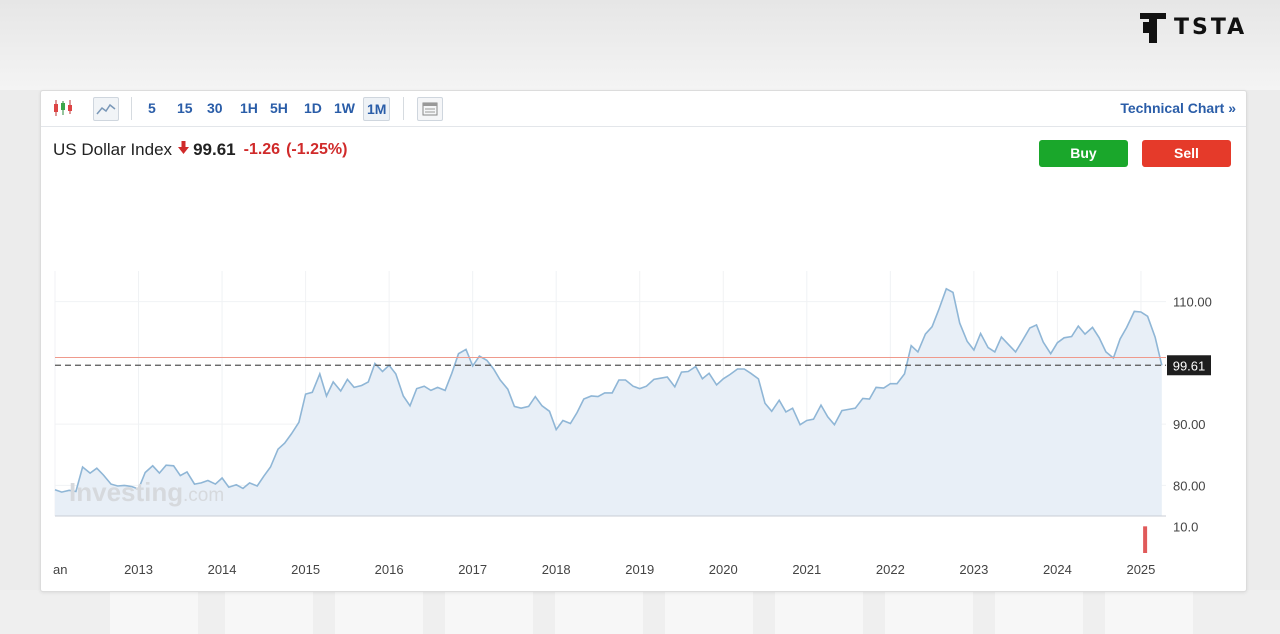  I want to click on last-price-label-bg, so click(1189, 365).